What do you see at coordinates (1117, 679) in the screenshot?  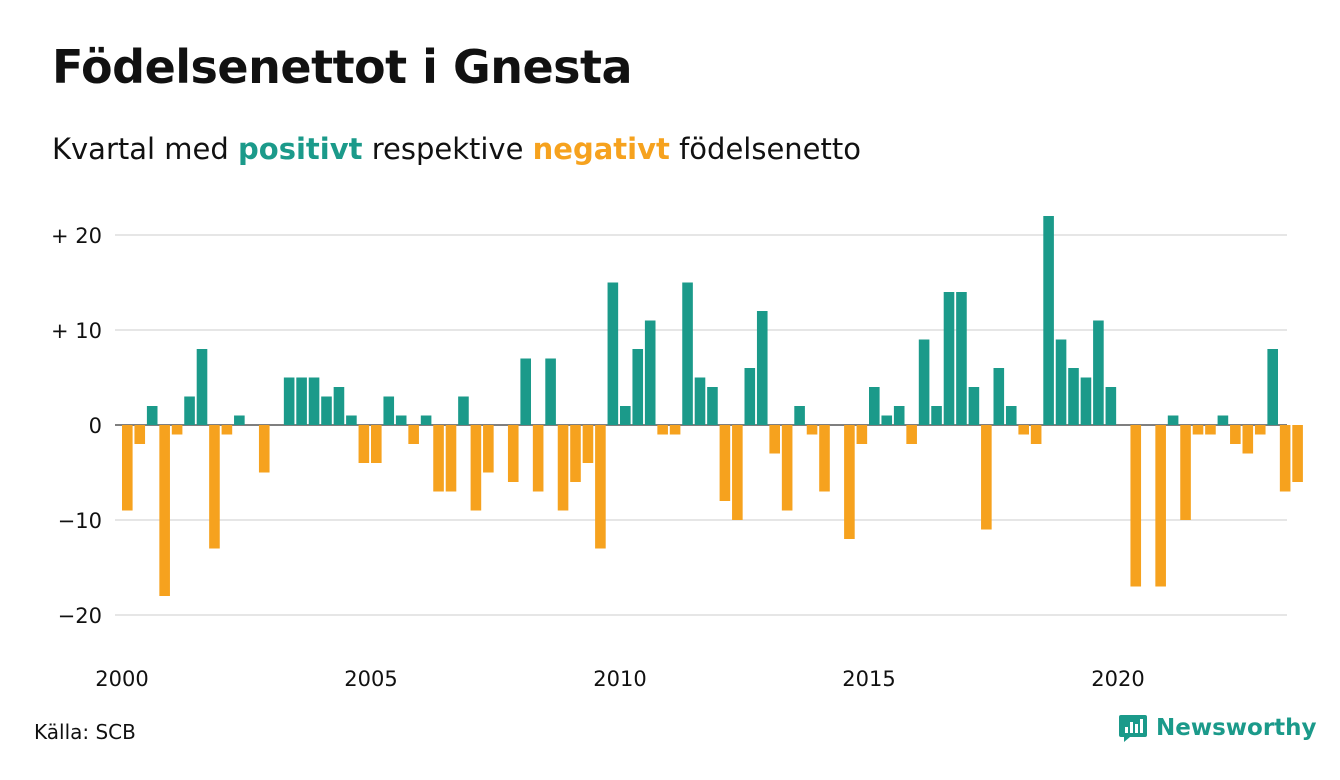 I see `x-tick-label: 2020` at bounding box center [1117, 679].